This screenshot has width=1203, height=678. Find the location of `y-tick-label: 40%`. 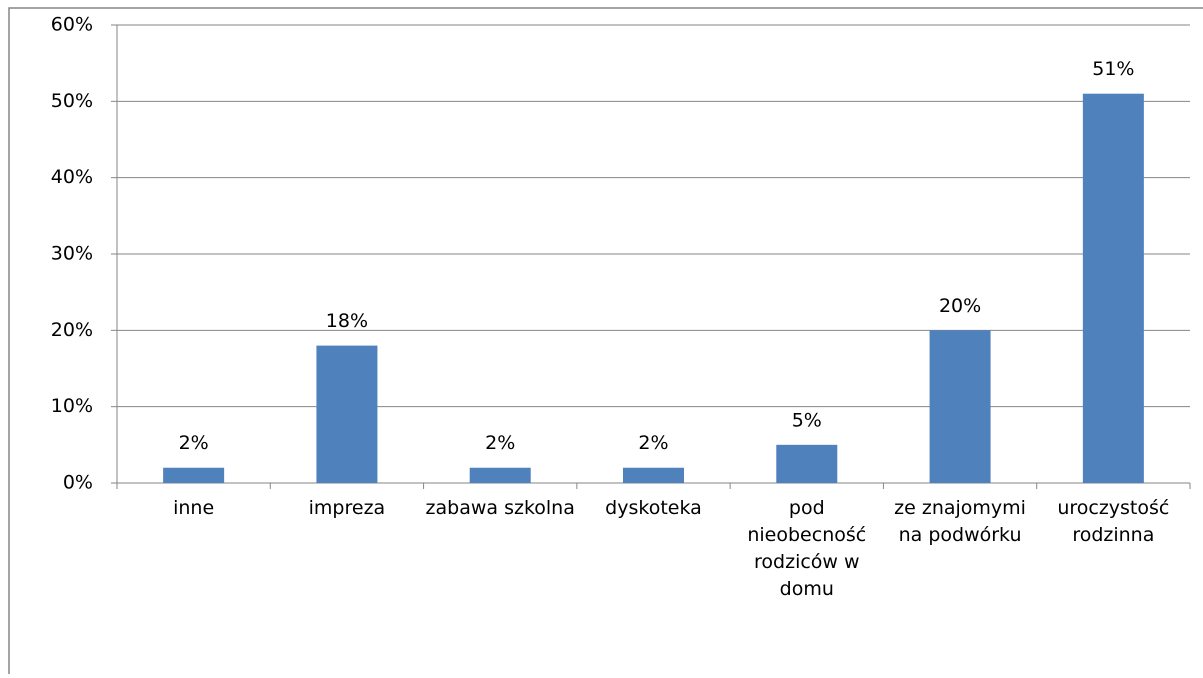

y-tick-label: 40% is located at coordinates (72, 177).